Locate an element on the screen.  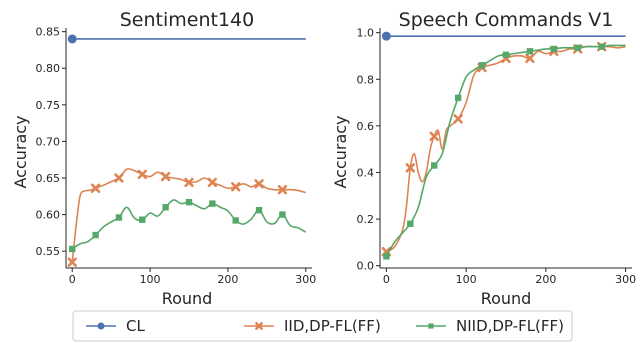
series-iid-dp-fl-ff- is located at coordinates (186, 217).